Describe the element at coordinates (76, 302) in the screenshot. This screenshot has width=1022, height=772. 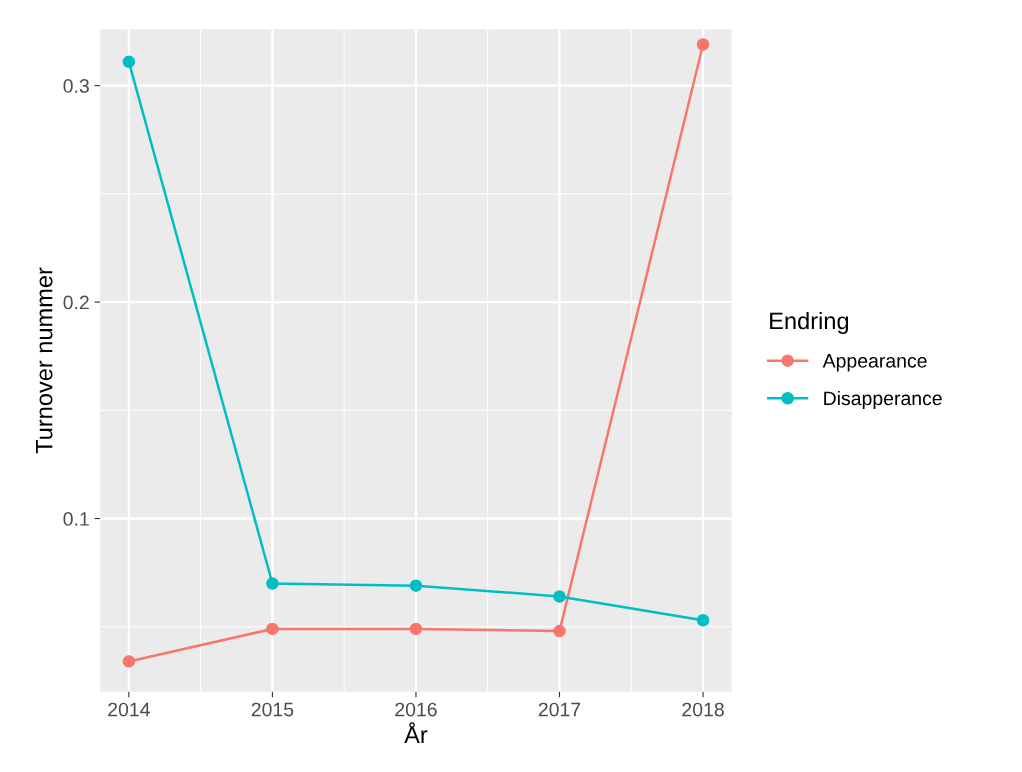
I see `y-tick-label: 0.2` at that location.